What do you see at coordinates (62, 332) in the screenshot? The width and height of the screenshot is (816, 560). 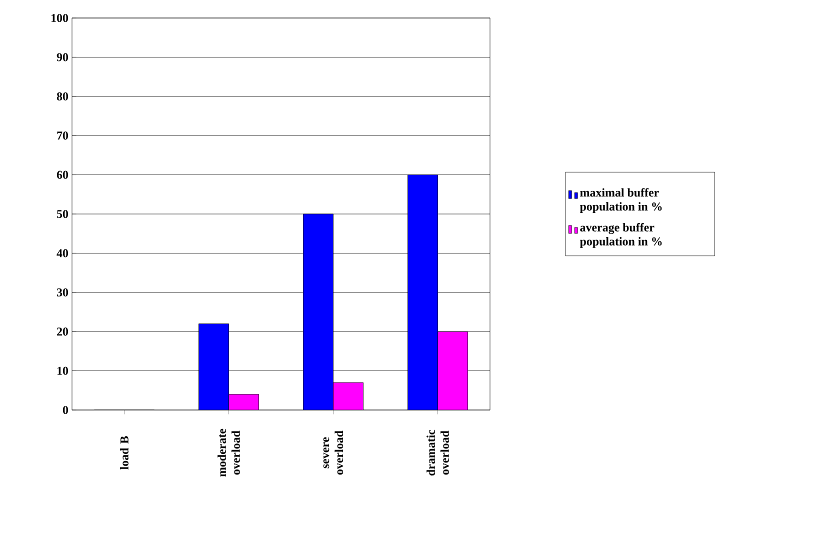 I see `y-tick-label: 20` at bounding box center [62, 332].